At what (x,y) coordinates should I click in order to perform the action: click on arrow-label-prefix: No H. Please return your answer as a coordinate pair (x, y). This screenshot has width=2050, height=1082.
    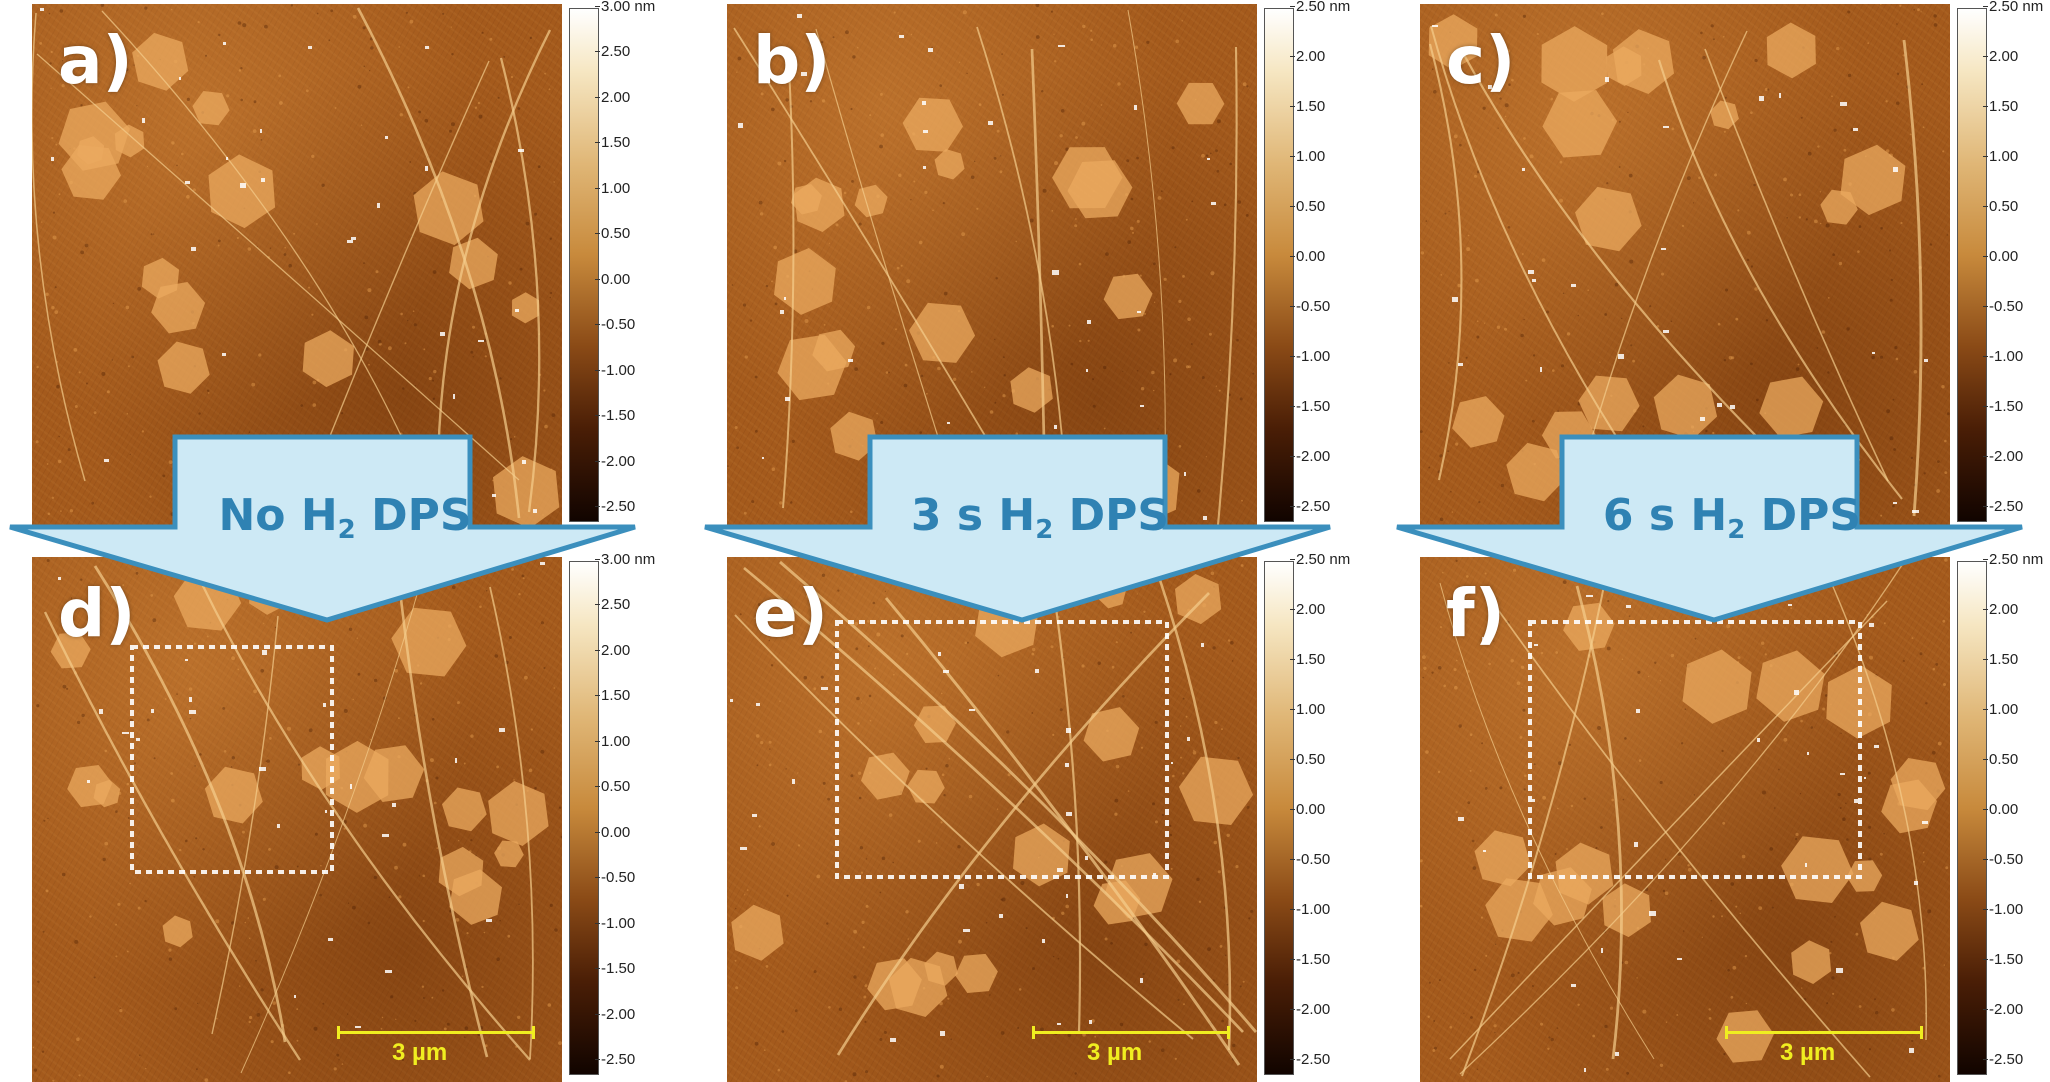
    Looking at the image, I should click on (278, 515).